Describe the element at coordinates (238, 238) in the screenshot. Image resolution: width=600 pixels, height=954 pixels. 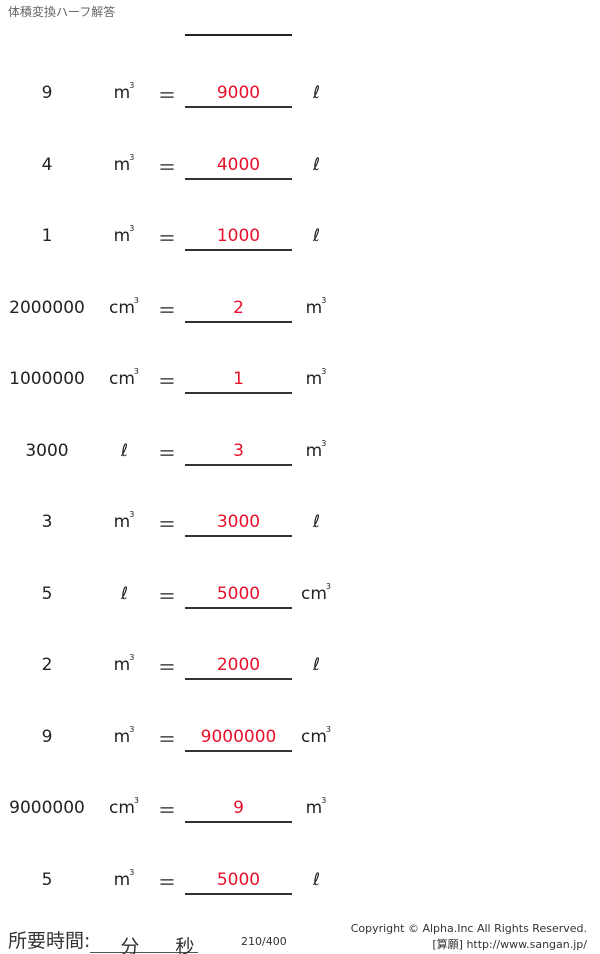
I see `answer-field: 1000` at that location.